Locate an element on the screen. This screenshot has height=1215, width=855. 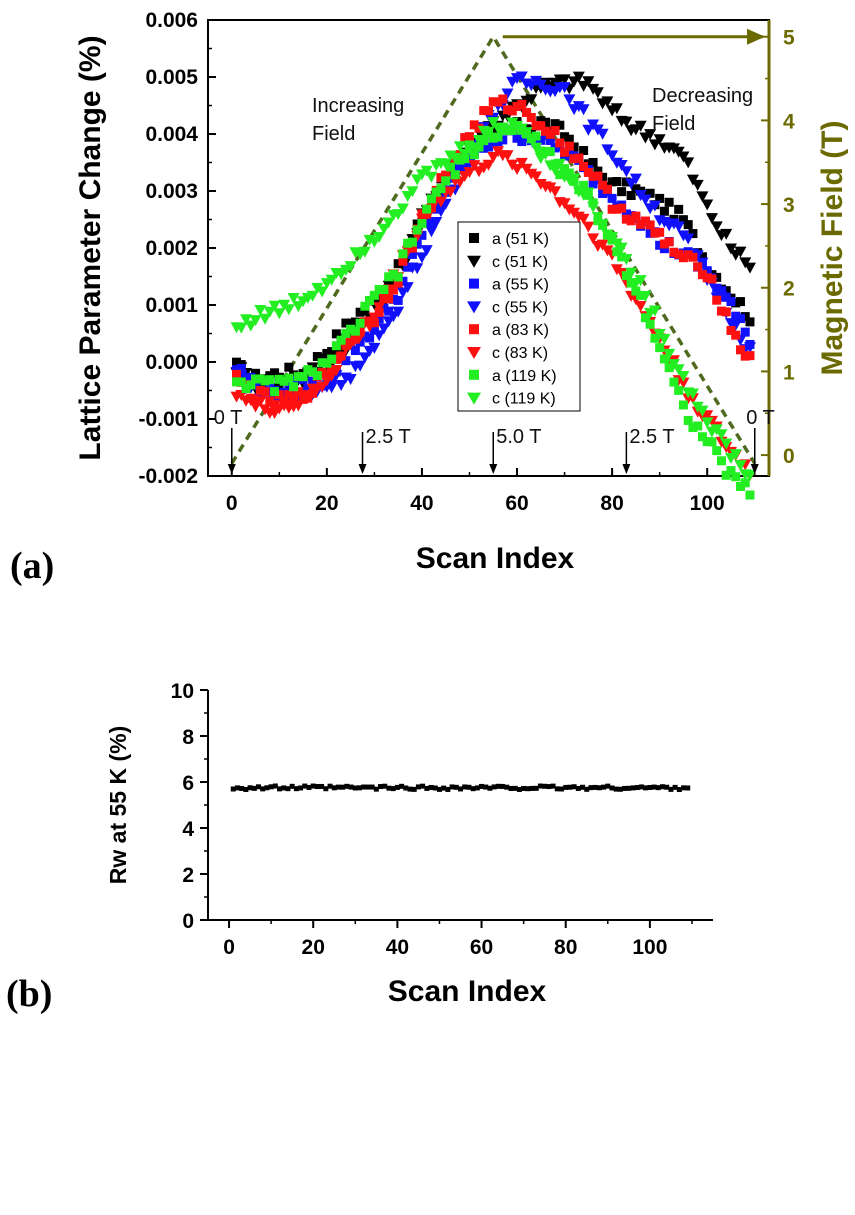
y-tick-label: 0.006 is located at coordinates (171, 20).